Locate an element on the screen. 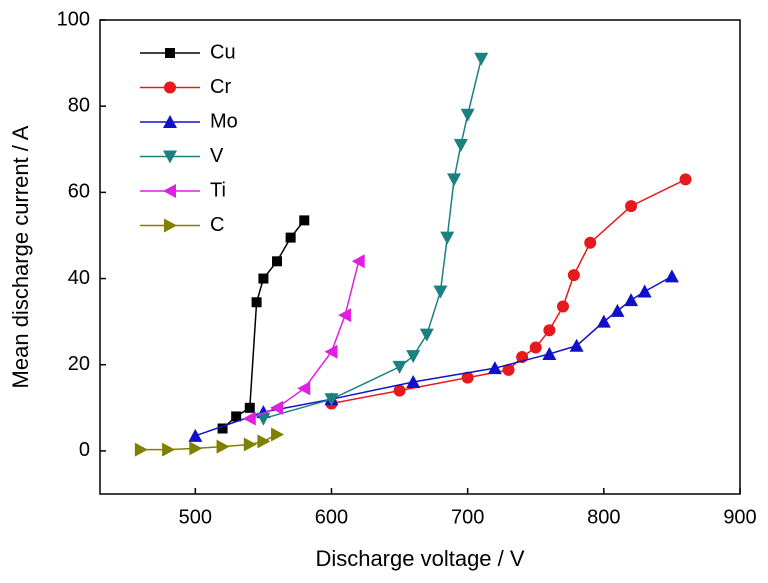 Image resolution: width=768 pixels, height=583 pixels. x-axis-title: Discharge voltage / V is located at coordinates (419, 558).